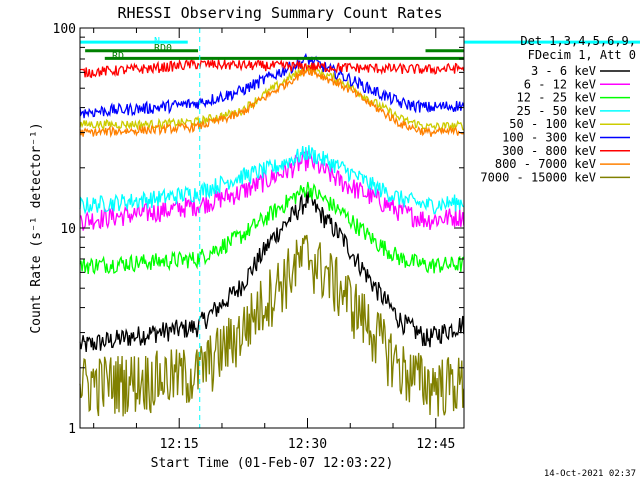 This screenshot has height=484, width=640. What do you see at coordinates (72, 429) in the screenshot?
I see `y-tick-label: 1` at bounding box center [72, 429].